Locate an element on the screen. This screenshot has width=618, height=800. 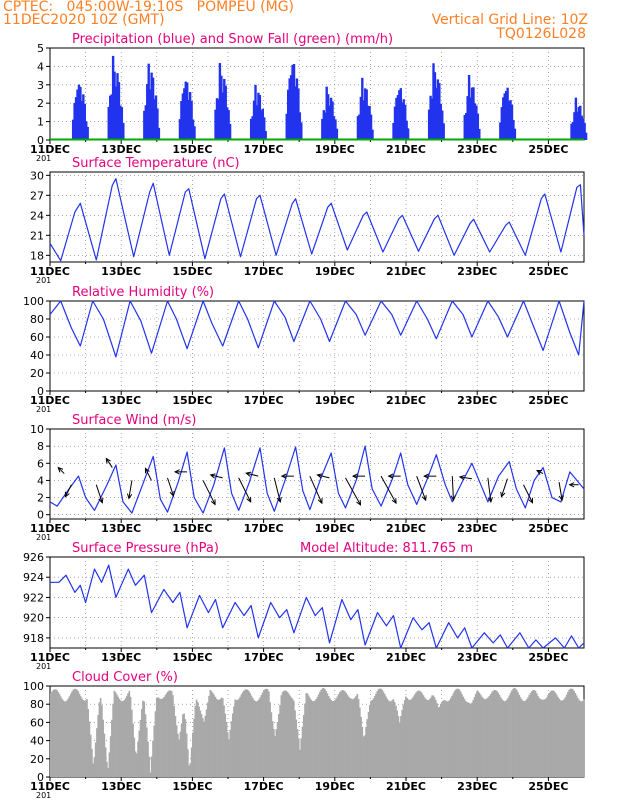
y-tick-label: 80 is located at coordinates (37, 704).